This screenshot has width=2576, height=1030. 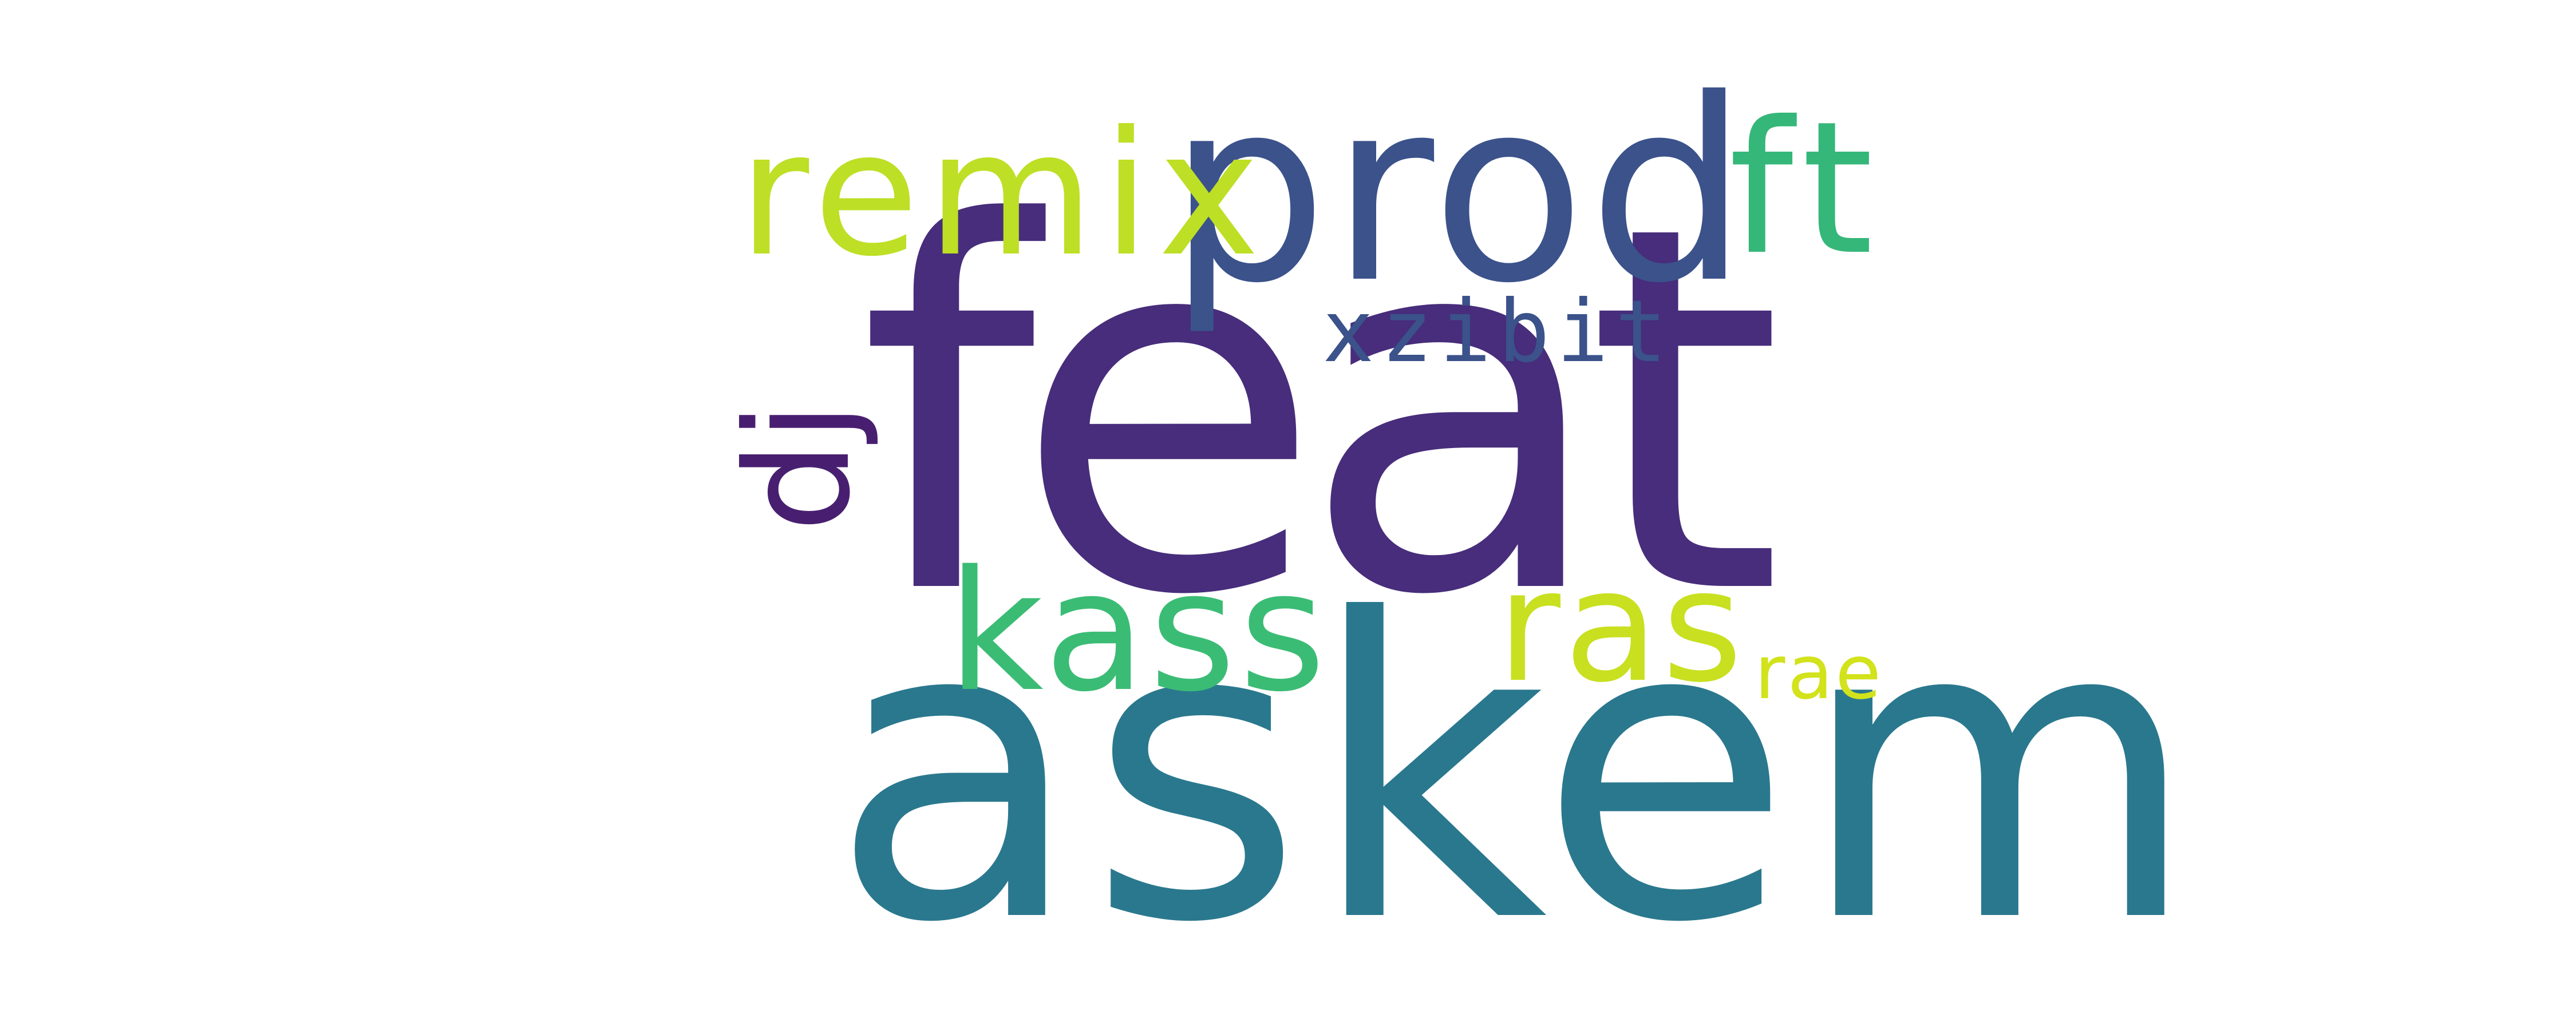 What do you see at coordinates (1807, 188) in the screenshot?
I see `word-ft: ft` at bounding box center [1807, 188].